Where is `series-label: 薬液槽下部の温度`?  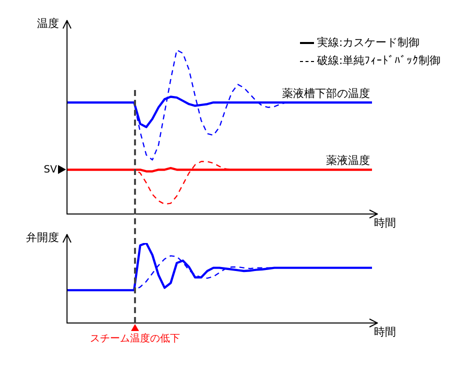 series-label: 薬液槽下部の温度 is located at coordinates (326, 93).